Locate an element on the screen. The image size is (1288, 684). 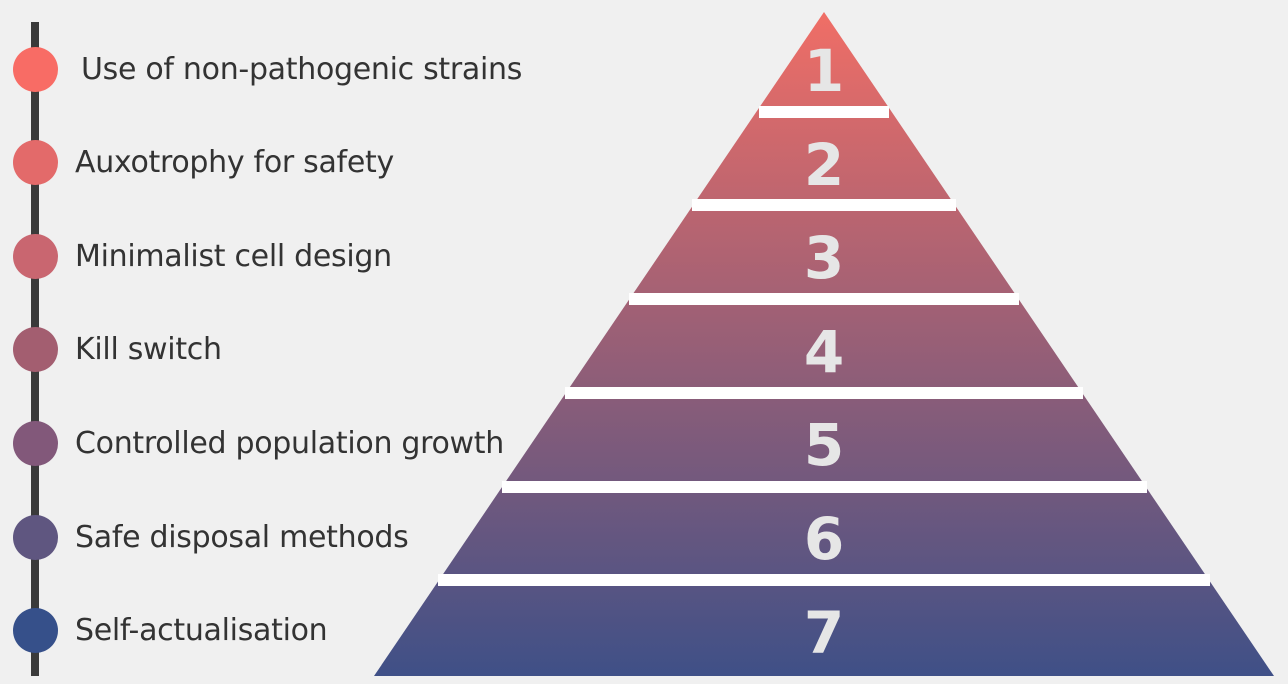
level-6-label: Safe disposal methods is located at coordinates (242, 537).